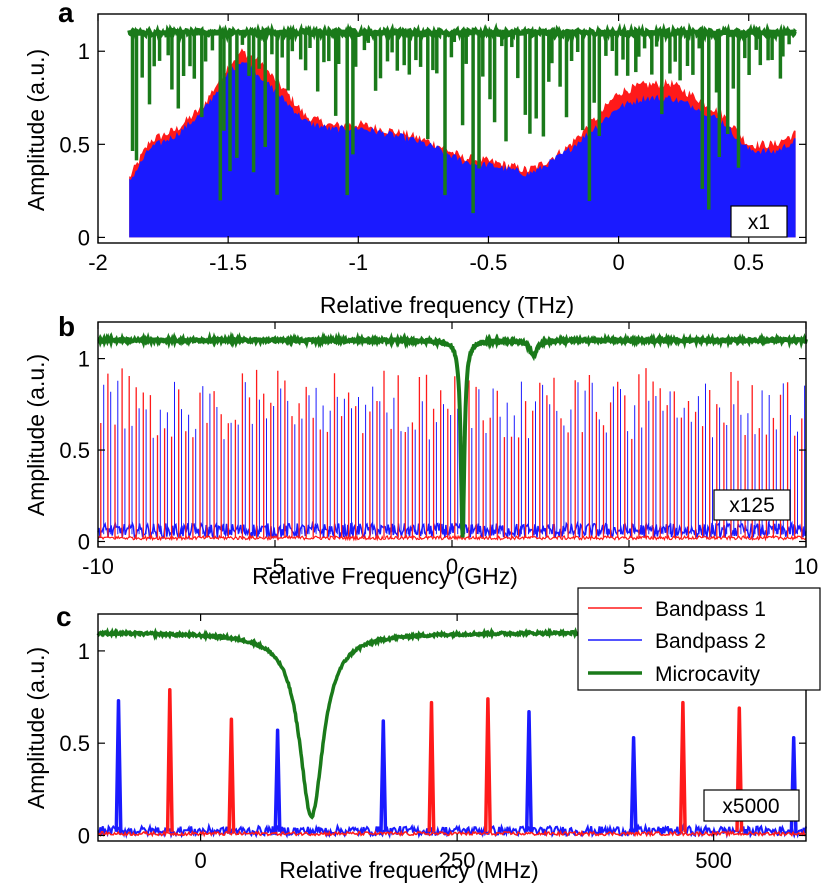  Describe the element at coordinates (275, 566) in the screenshot. I see `panel-b-xtick-label: -5` at that location.